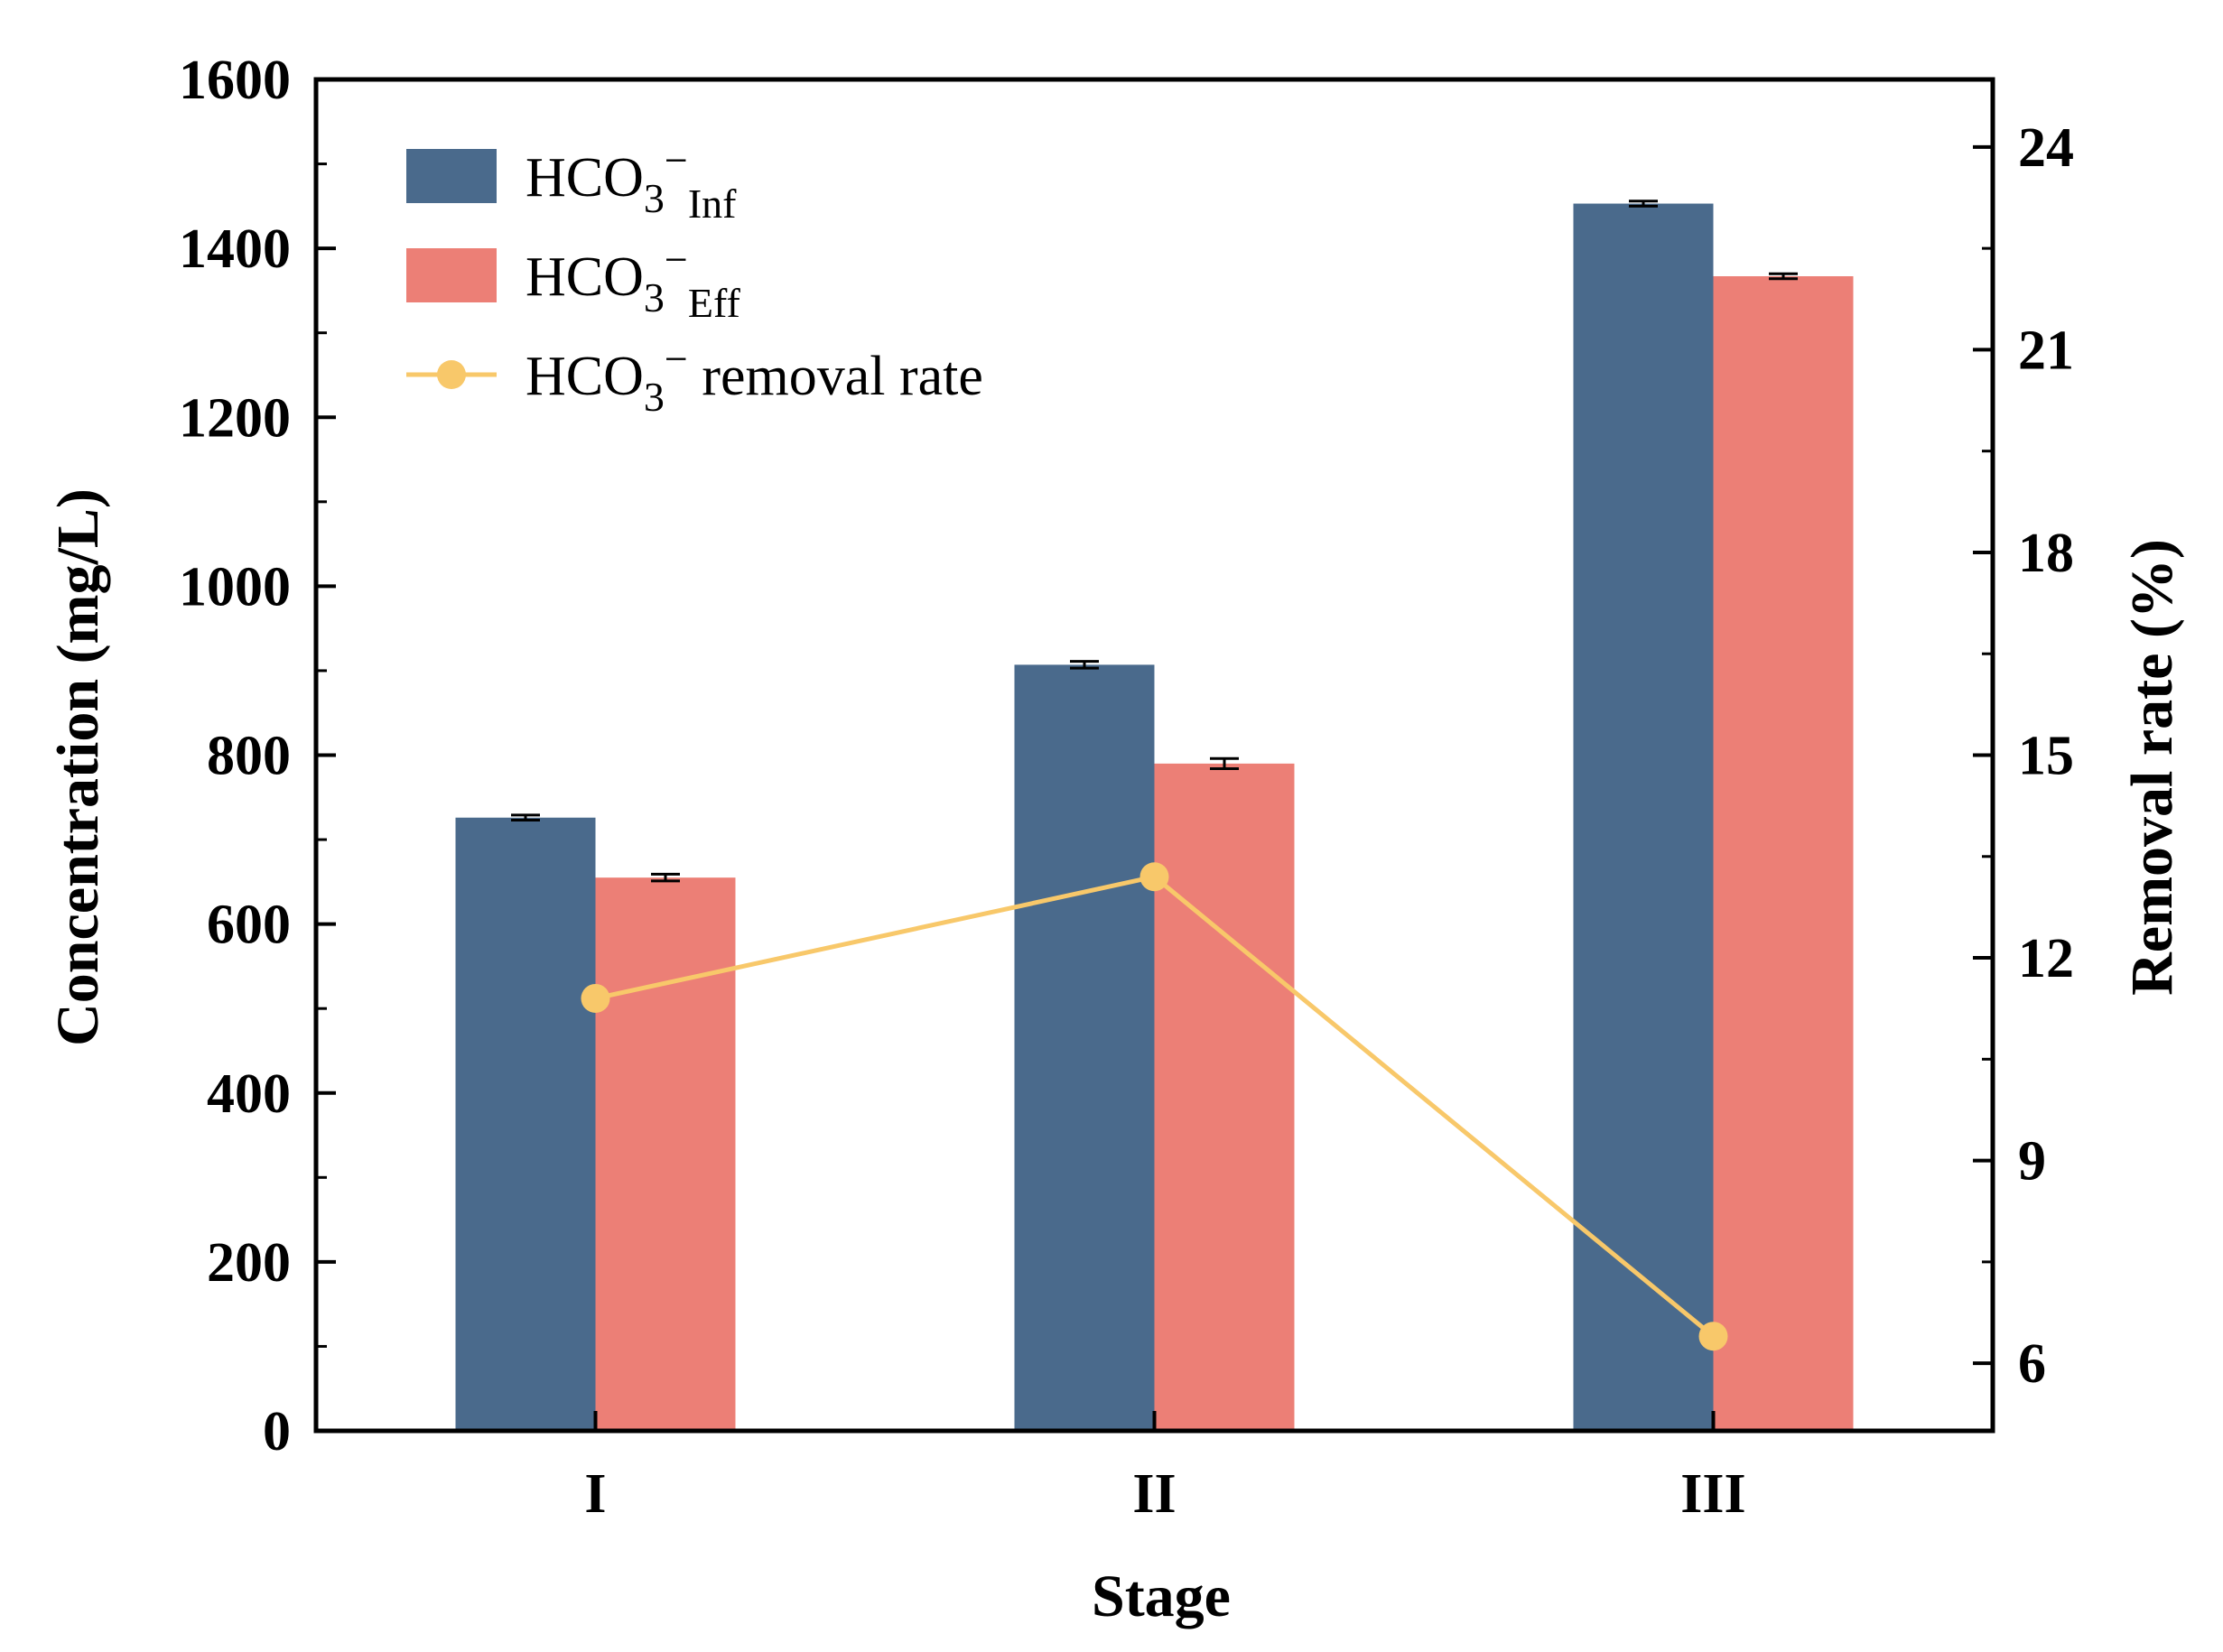 This screenshot has height=1652, width=2223. What do you see at coordinates (2046, 756) in the screenshot?
I see `y2-tick-label: 15` at bounding box center [2046, 756].